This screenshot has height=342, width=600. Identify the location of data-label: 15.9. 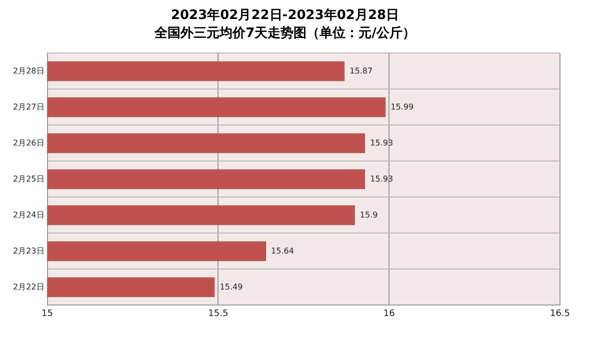
(369, 215).